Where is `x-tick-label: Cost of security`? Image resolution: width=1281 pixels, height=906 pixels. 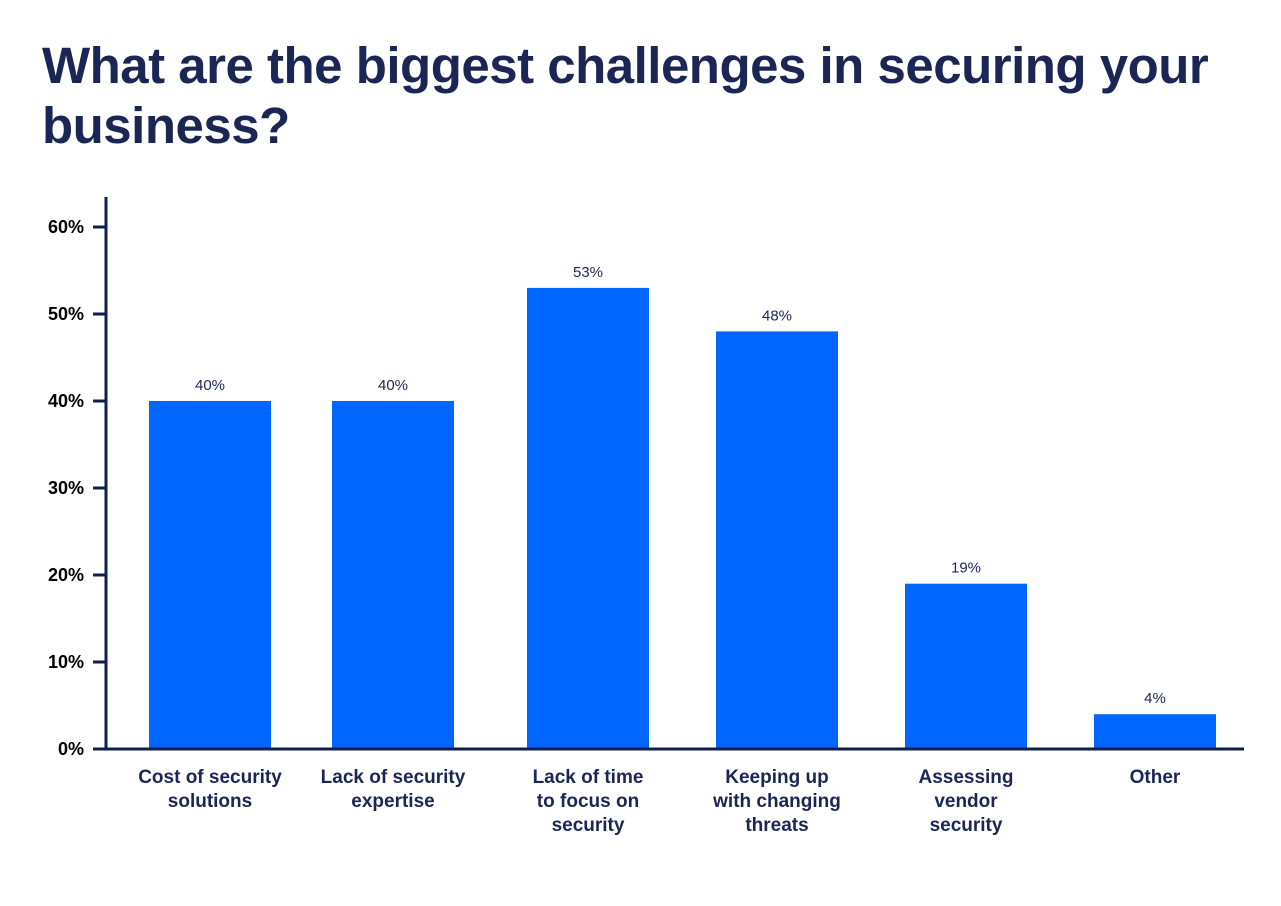 x-tick-label: Cost of security is located at coordinates (210, 777).